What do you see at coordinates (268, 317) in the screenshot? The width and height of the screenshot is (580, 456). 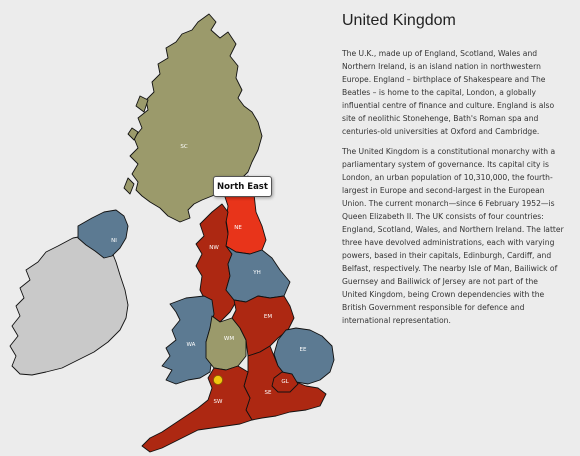 I see `label-EM: EM` at bounding box center [268, 317].